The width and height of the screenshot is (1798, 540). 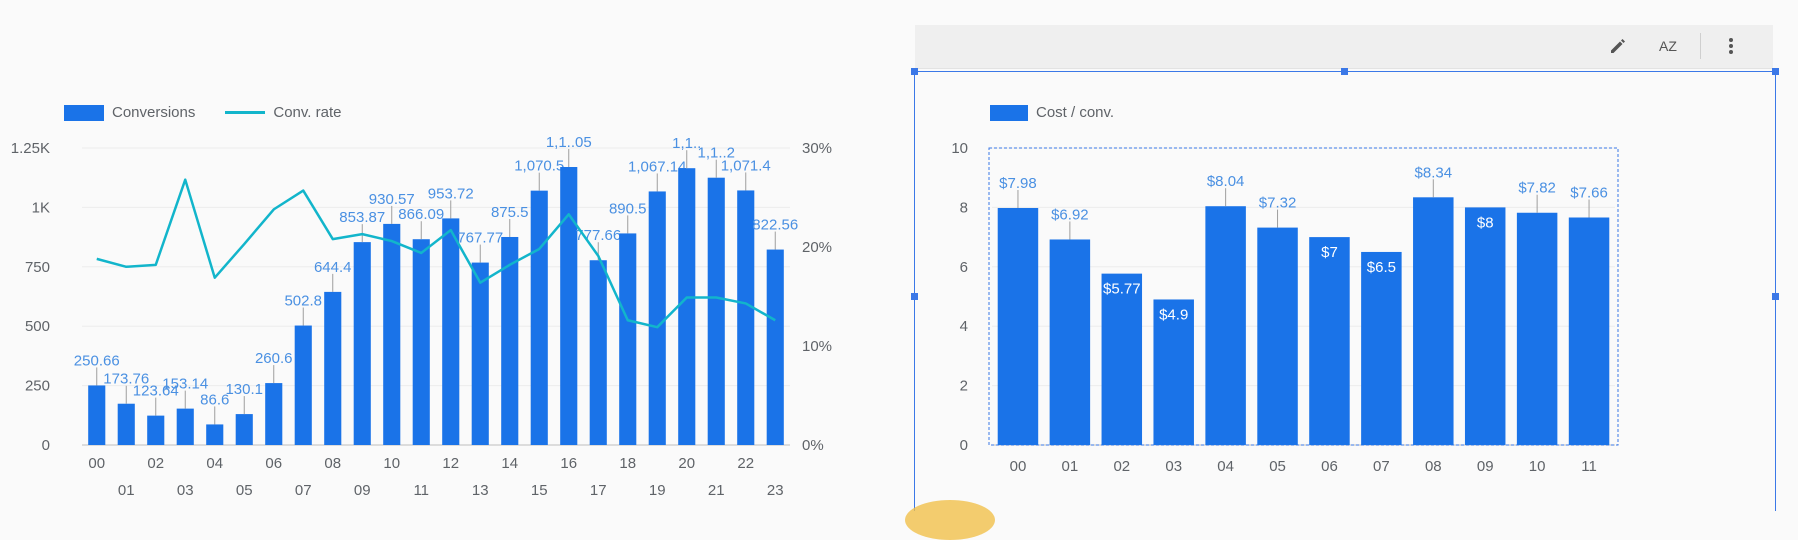 What do you see at coordinates (959, 148) in the screenshot?
I see `y-tick-label: 10` at bounding box center [959, 148].